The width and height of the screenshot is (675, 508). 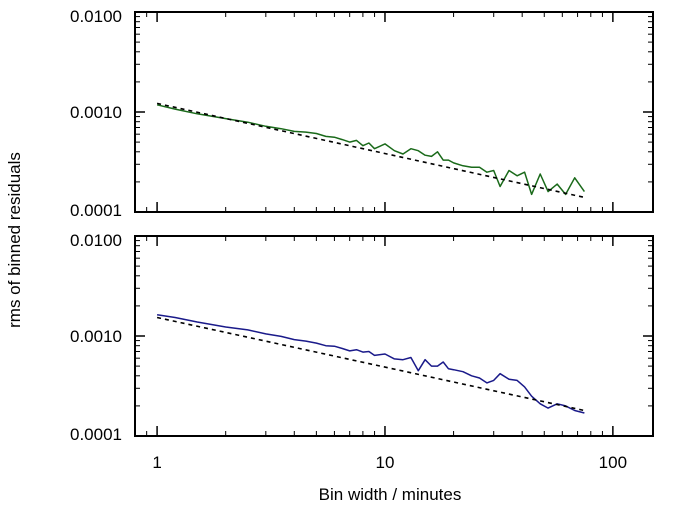 I want to click on top-fit-line, so click(x=370, y=150).